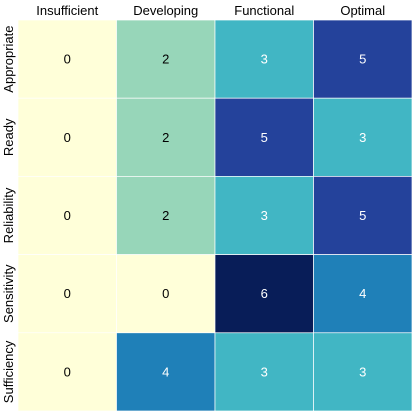 The width and height of the screenshot is (415, 415). What do you see at coordinates (264, 293) in the screenshot?
I see `cell-value-label: 6` at bounding box center [264, 293].